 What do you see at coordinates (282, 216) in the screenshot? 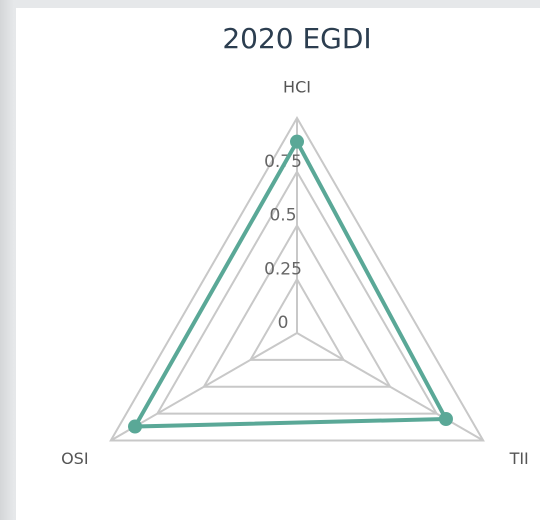
I see `y-tick-label: 0.5` at bounding box center [282, 216].